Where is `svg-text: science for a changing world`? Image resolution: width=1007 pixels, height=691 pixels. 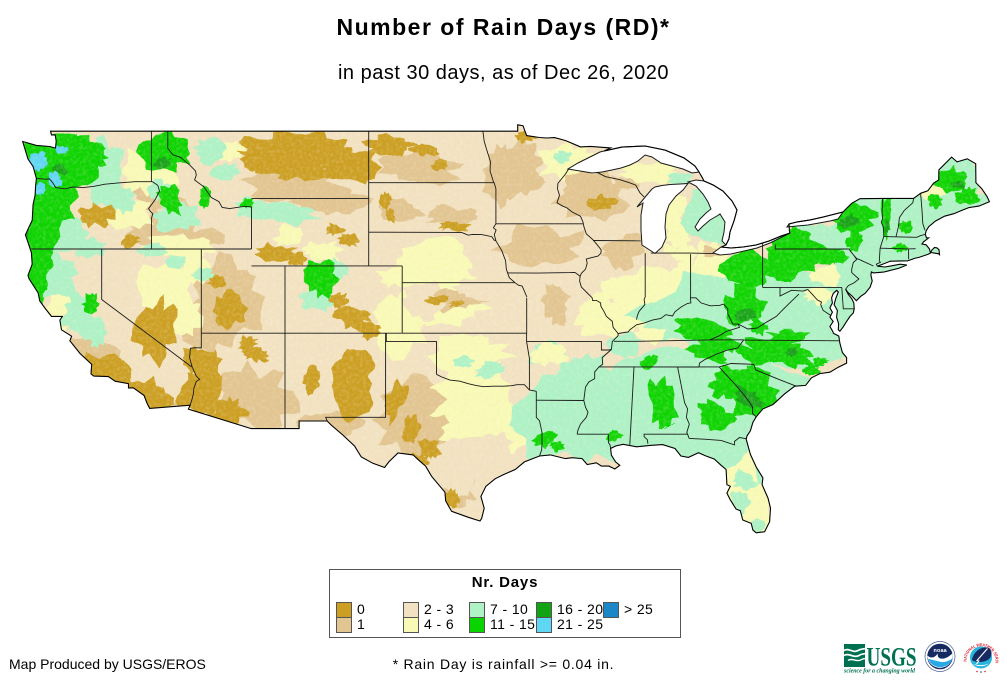
svg-text: science for a changing world is located at coordinates (879, 671).